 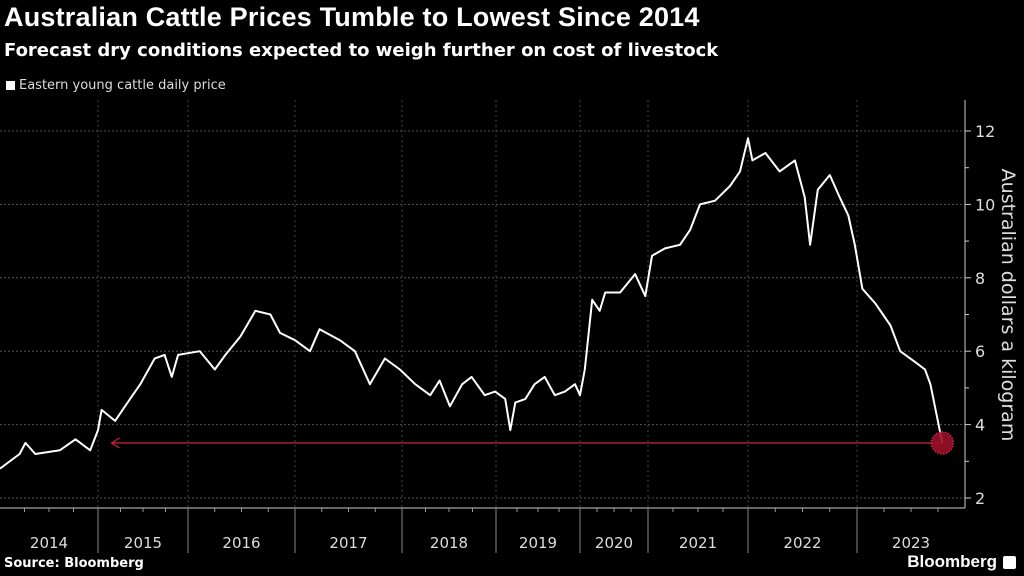 What do you see at coordinates (942, 443) in the screenshot?
I see `latest-price-marker` at bounding box center [942, 443].